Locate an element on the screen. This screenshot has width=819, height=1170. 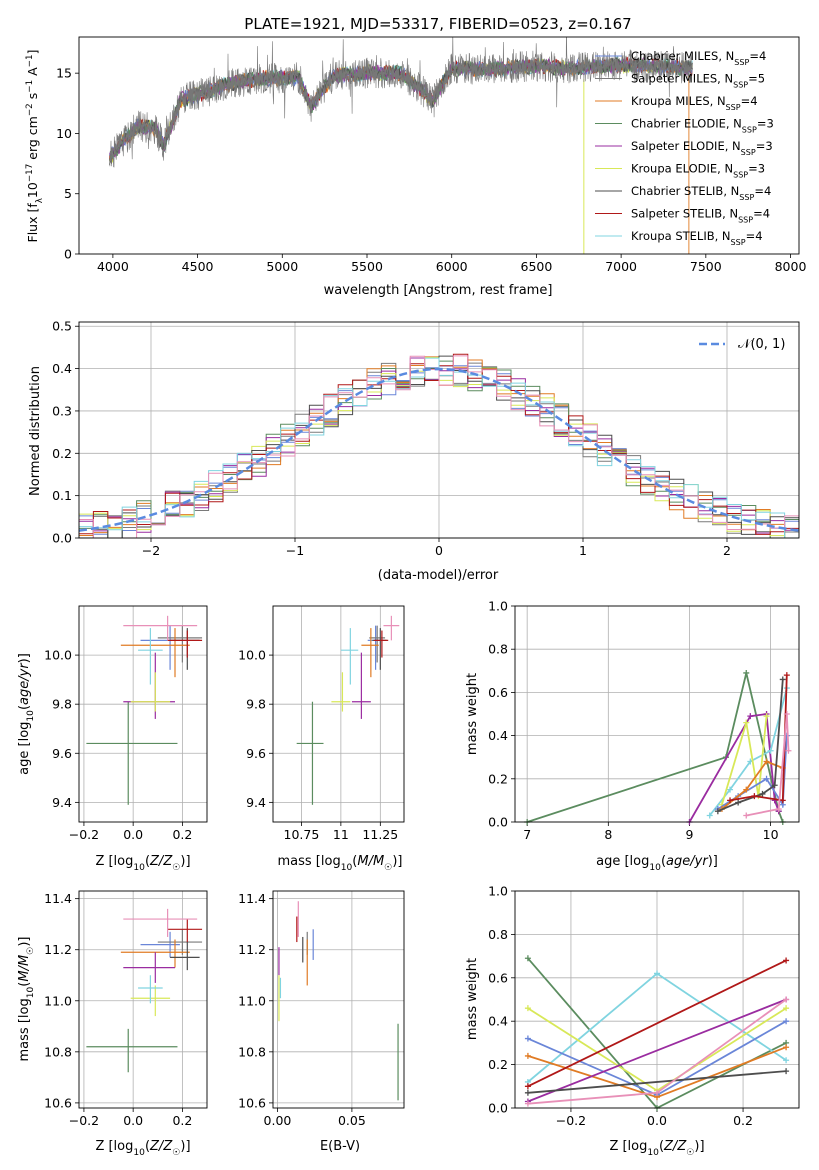
legend-label: Salpeter ELODIE, NSSP=3 is located at coordinates (702, 148).